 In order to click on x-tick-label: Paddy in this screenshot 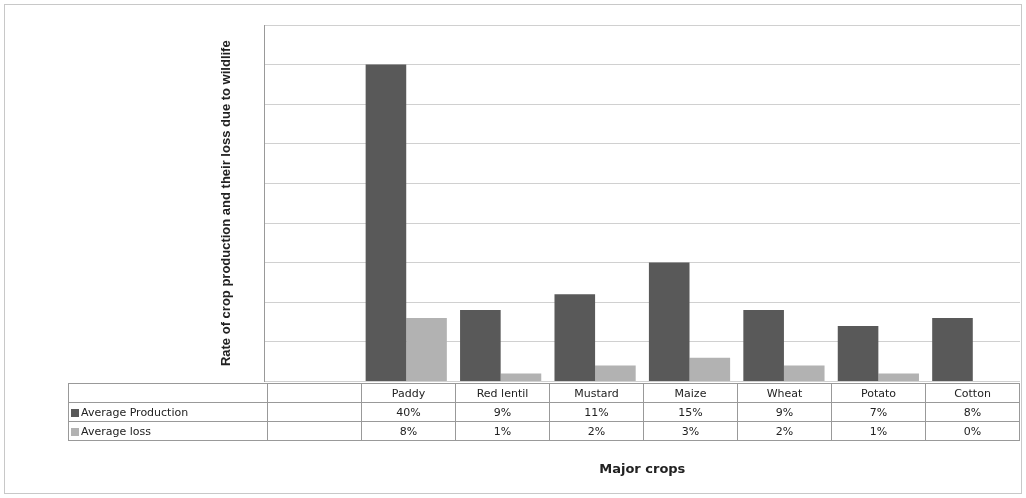, I will do `click(408, 393)`.